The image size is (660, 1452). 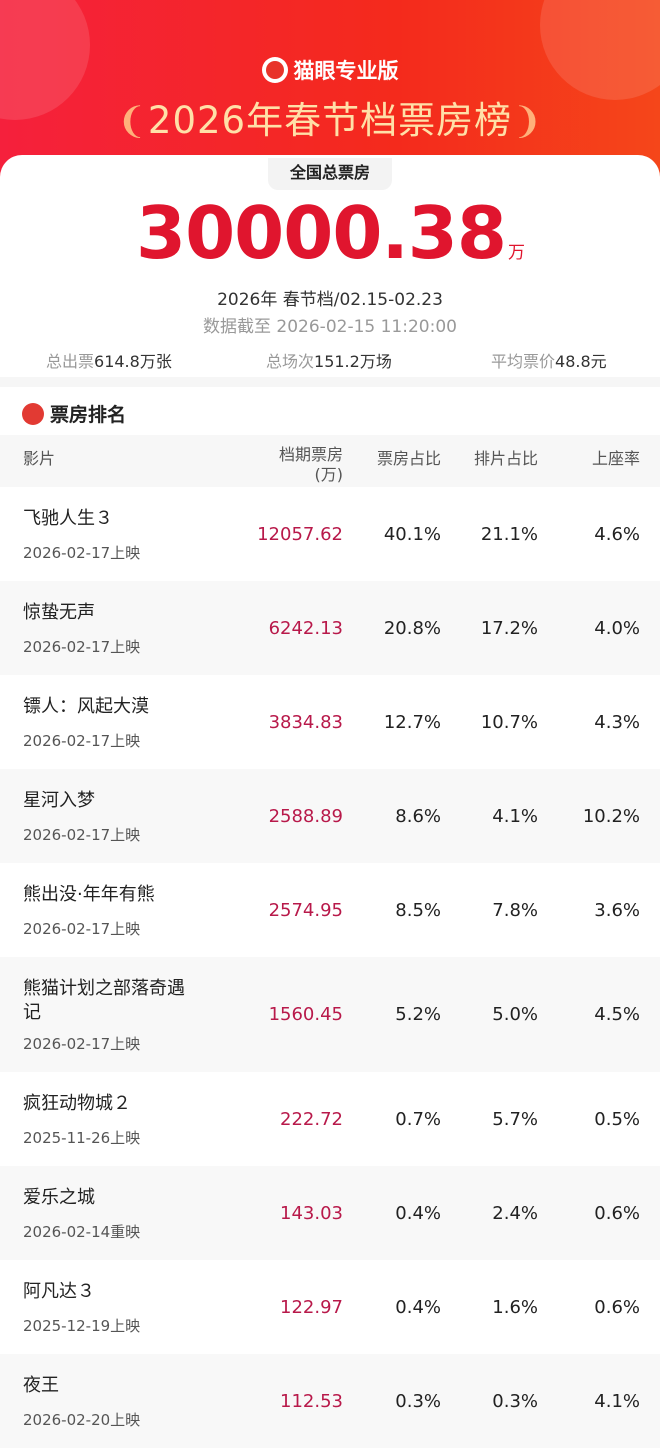 I want to click on laurel-left-icon: ❨, so click(x=132, y=121).